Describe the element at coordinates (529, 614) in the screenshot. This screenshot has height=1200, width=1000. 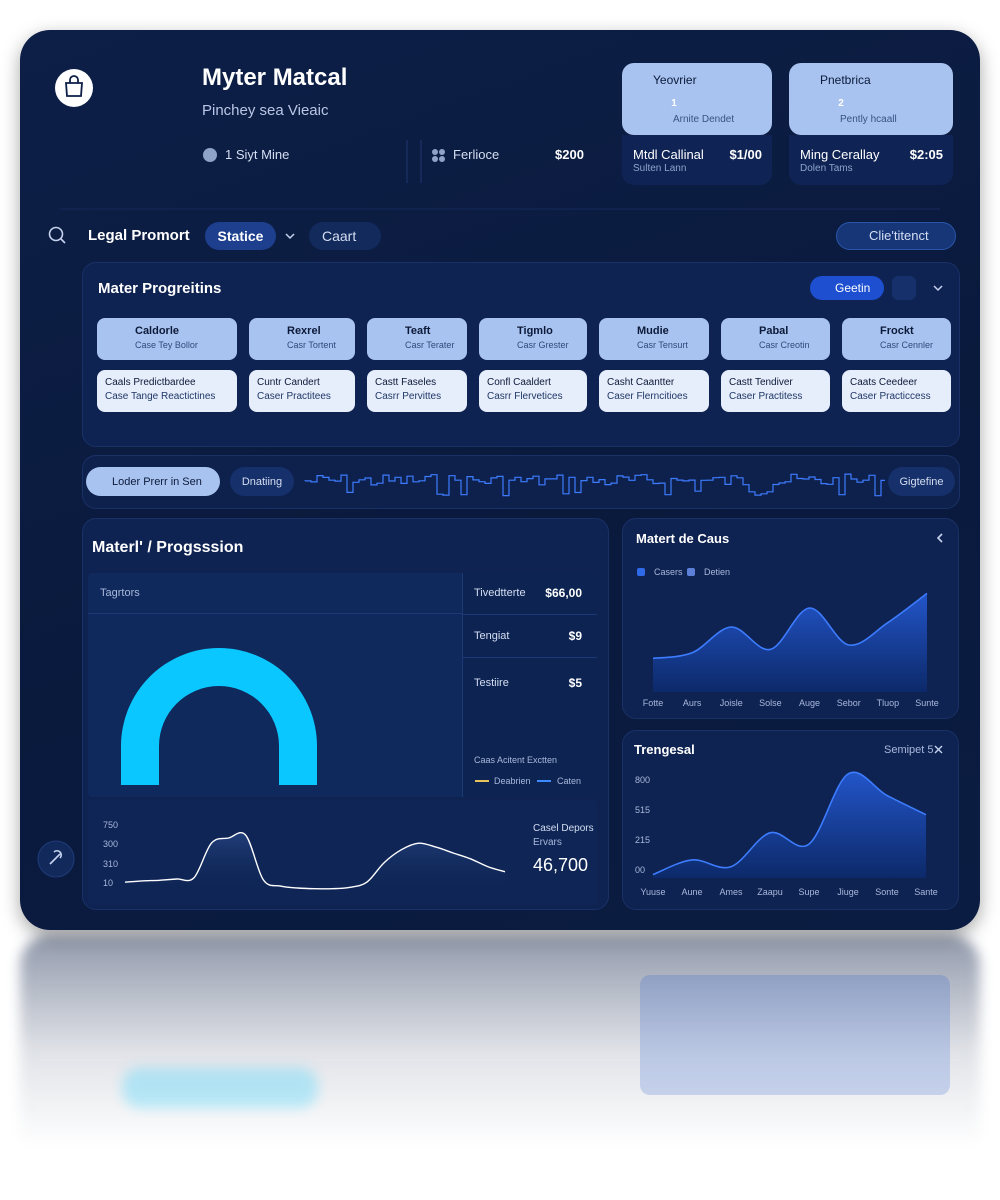
I see `row-rule` at that location.